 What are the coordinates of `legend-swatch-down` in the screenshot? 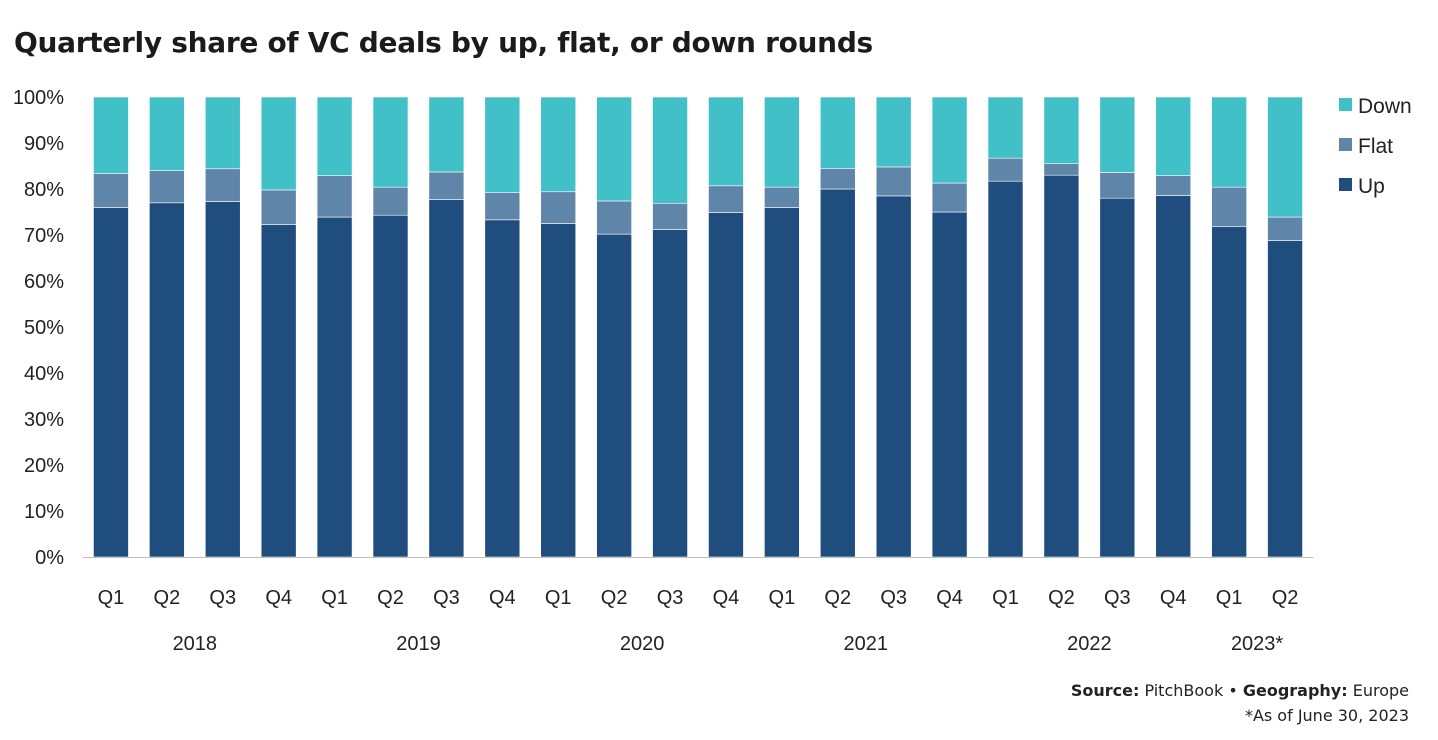 It's located at (1345, 104).